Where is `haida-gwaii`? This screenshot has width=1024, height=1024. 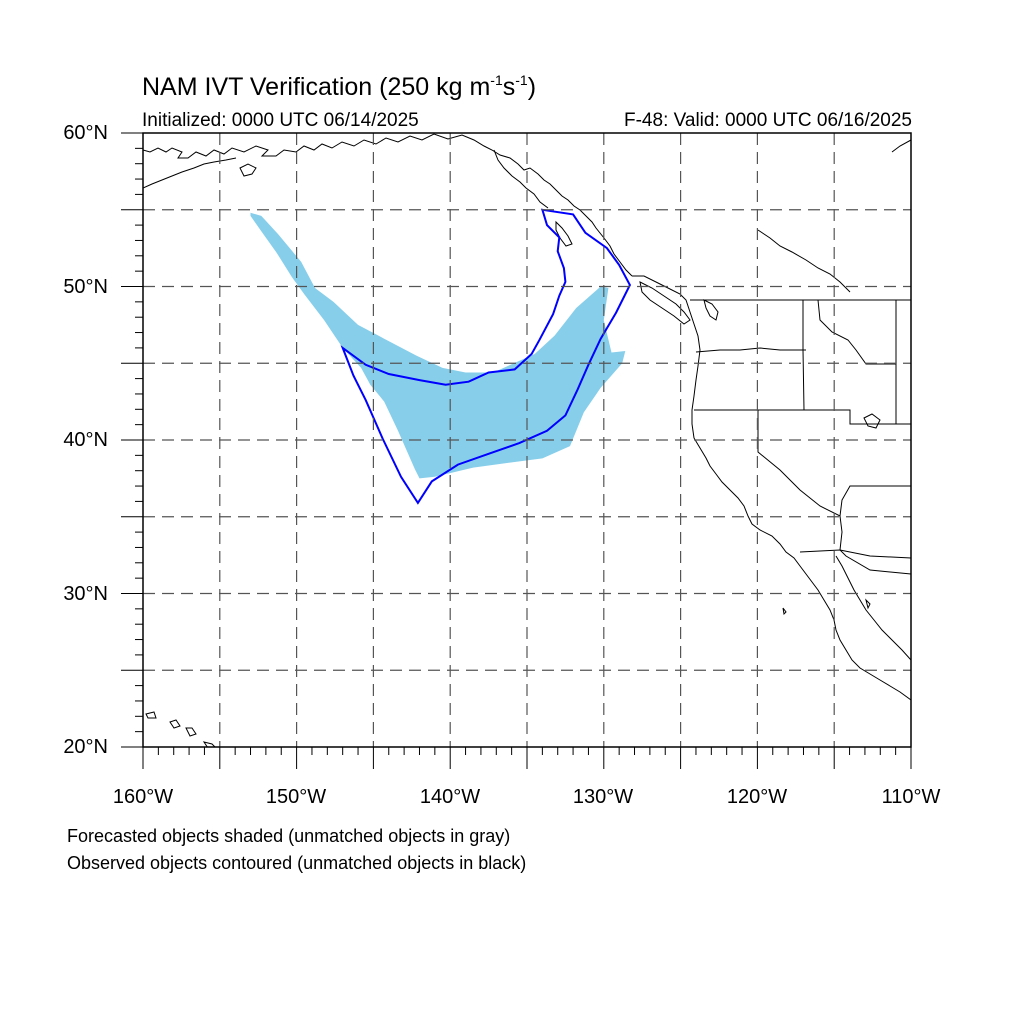
haida-gwaii is located at coordinates (564, 233).